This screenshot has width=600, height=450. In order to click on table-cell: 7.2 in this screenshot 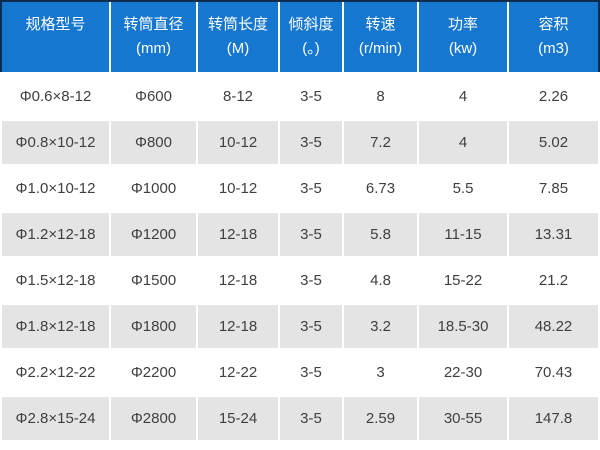, I will do `click(380, 142)`.